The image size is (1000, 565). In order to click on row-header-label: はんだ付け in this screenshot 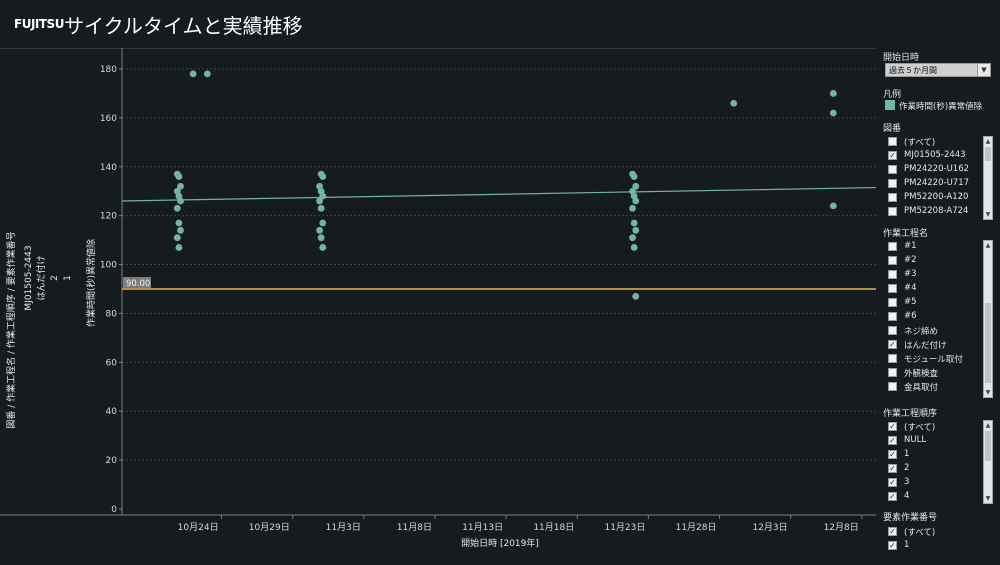, I will do `click(41, 277)`.